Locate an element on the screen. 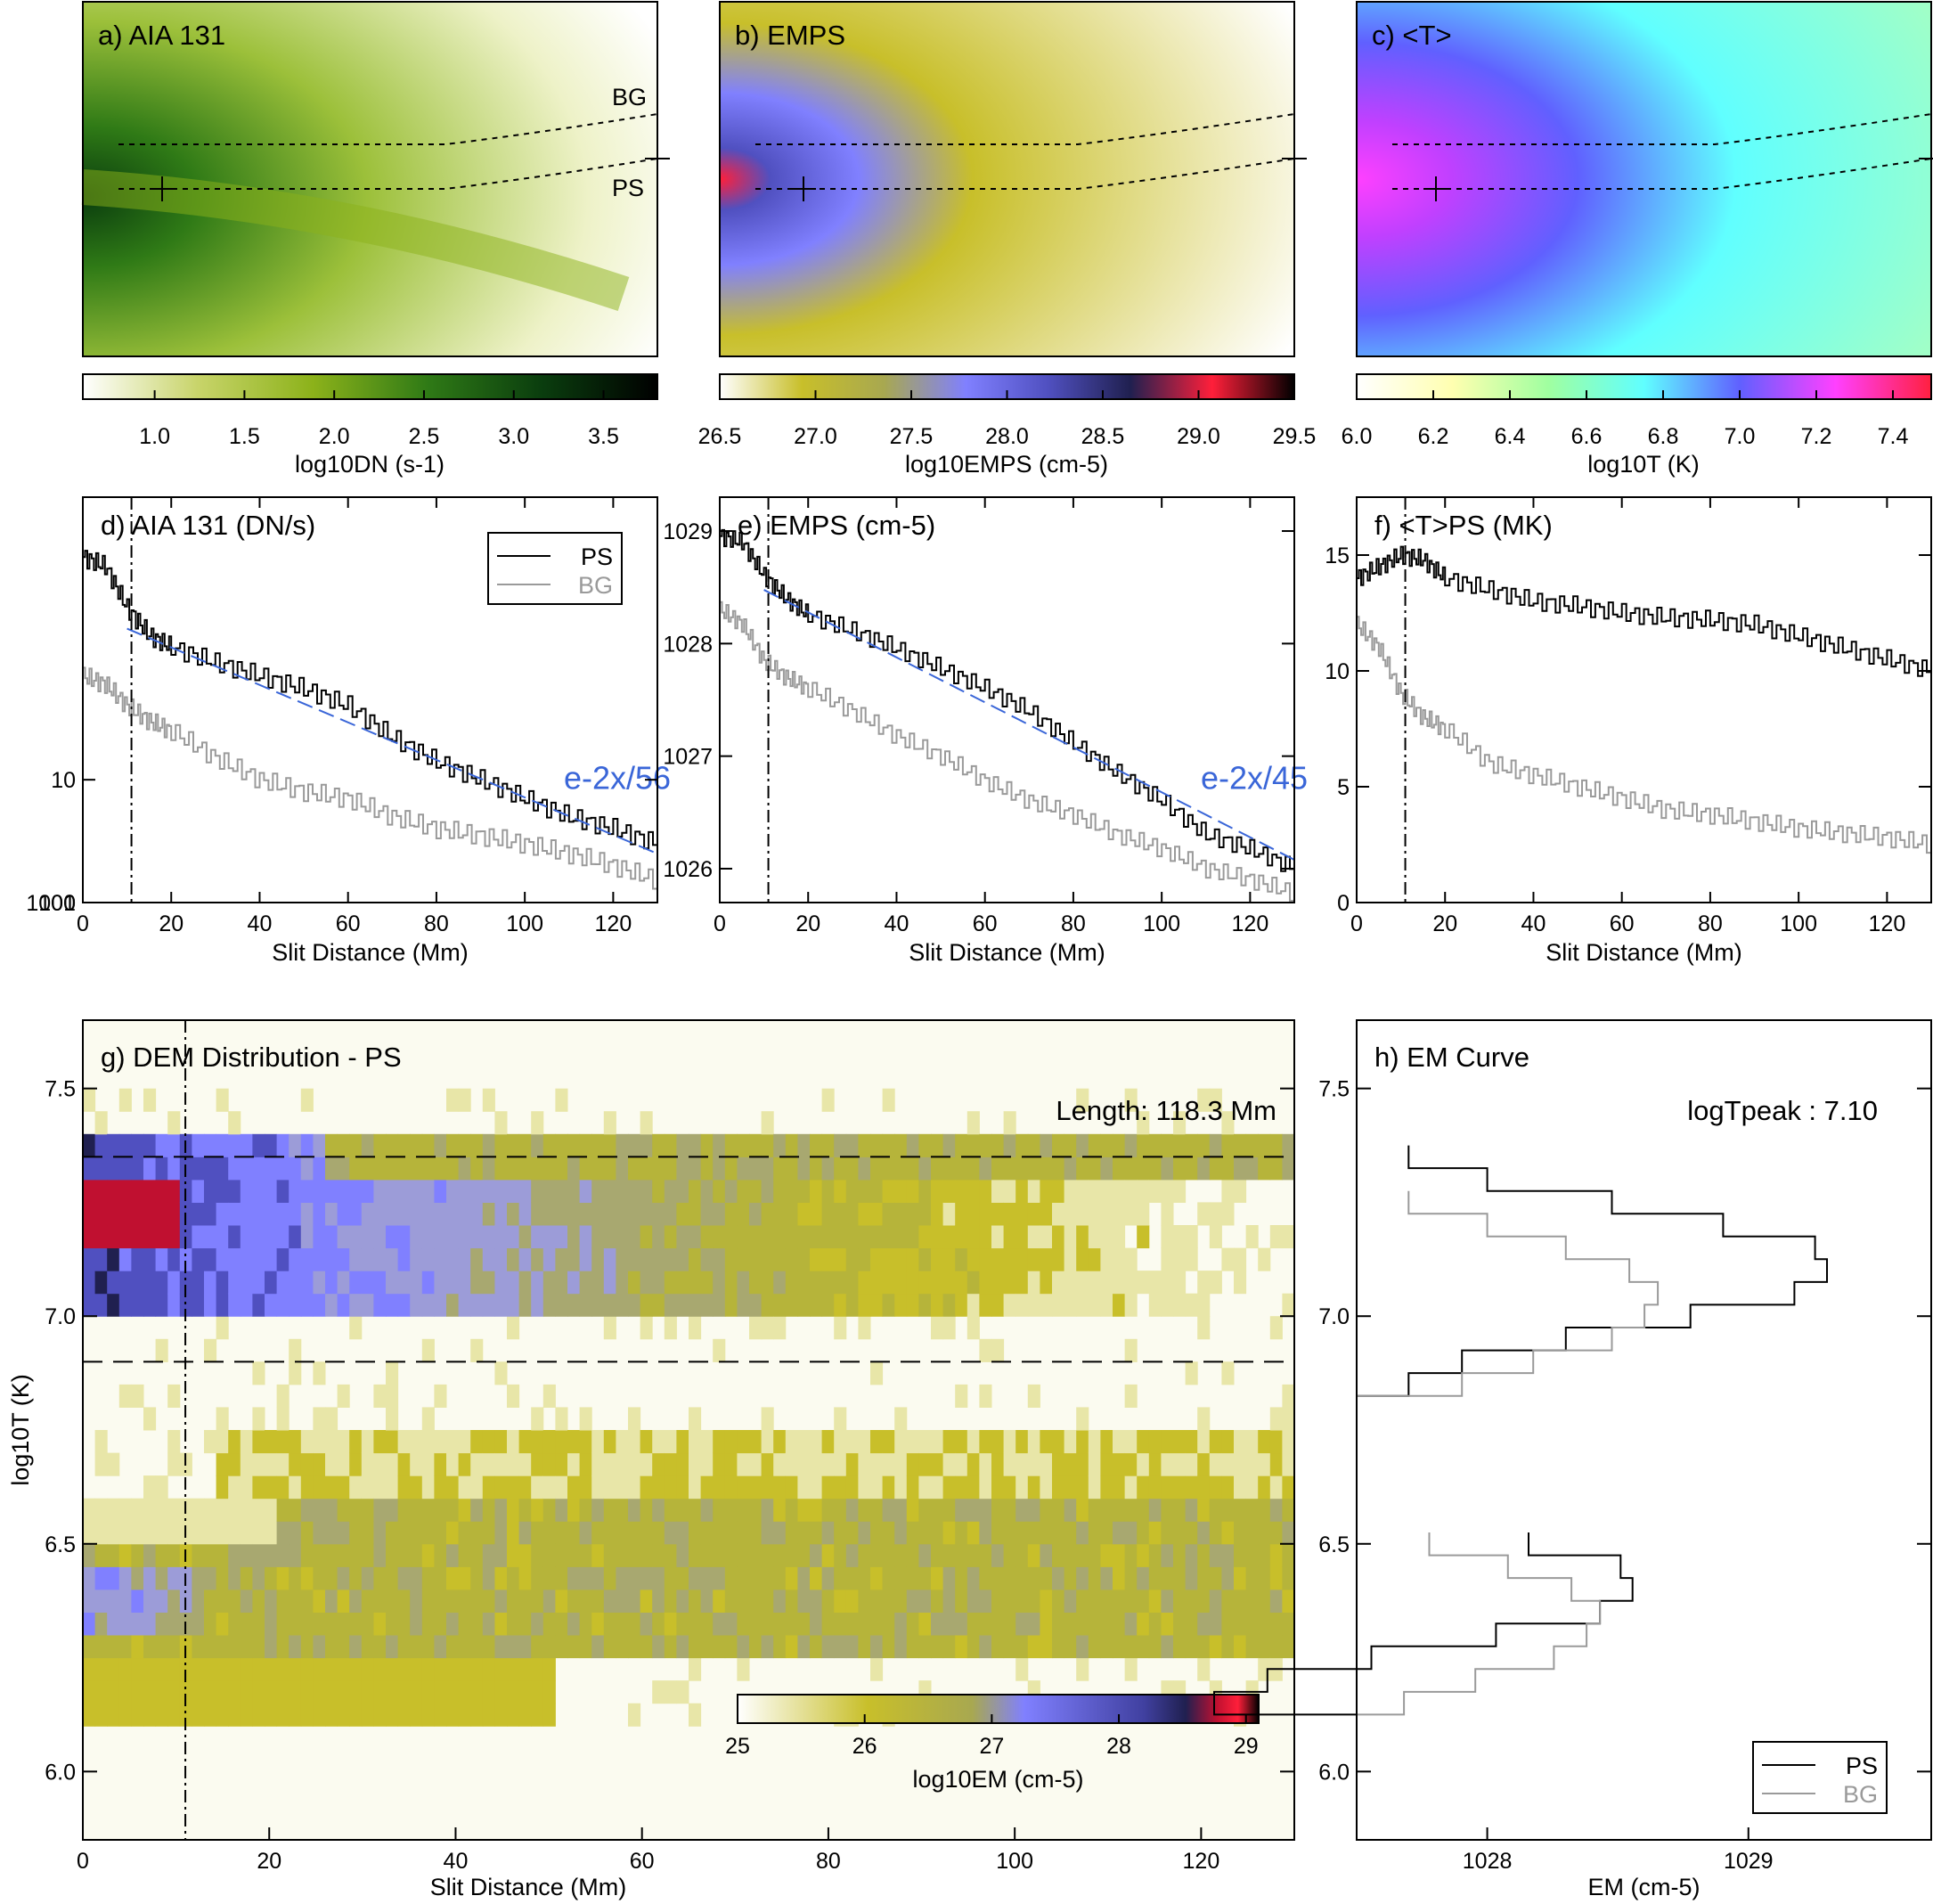  colorbar-tick-label: 2.5 is located at coordinates (424, 436).